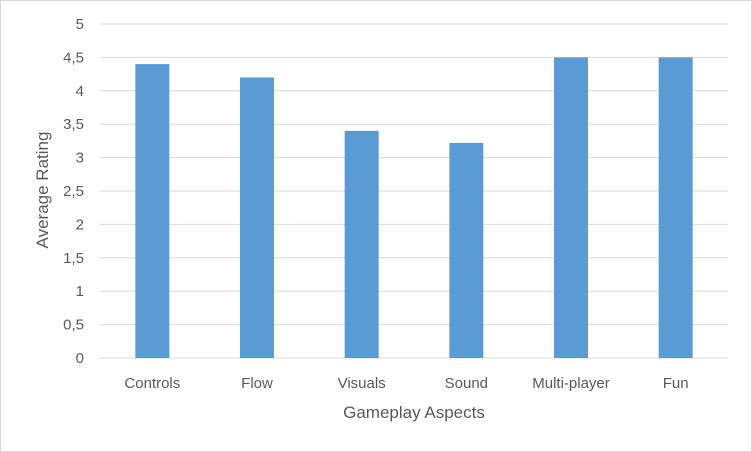 The width and height of the screenshot is (752, 452). Describe the element at coordinates (73, 57) in the screenshot. I see `y-tick-label: 4,5` at that location.